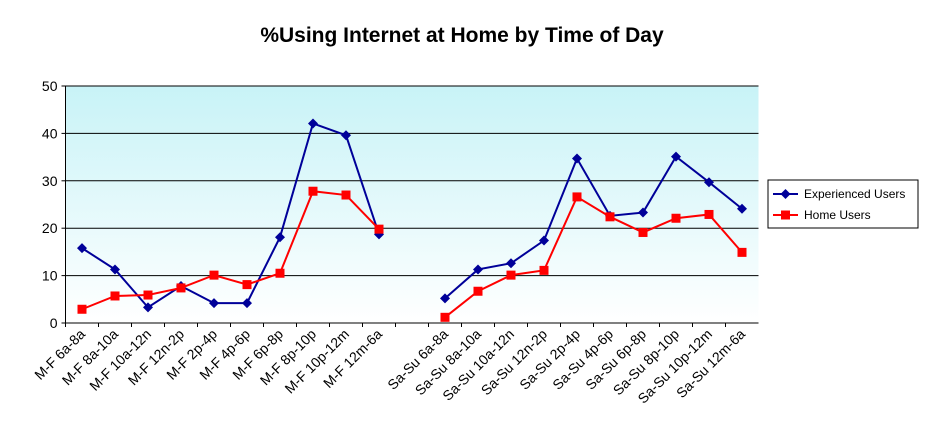 The width and height of the screenshot is (925, 446). Describe the element at coordinates (837, 215) in the screenshot. I see `legend-label: Home Users` at that location.